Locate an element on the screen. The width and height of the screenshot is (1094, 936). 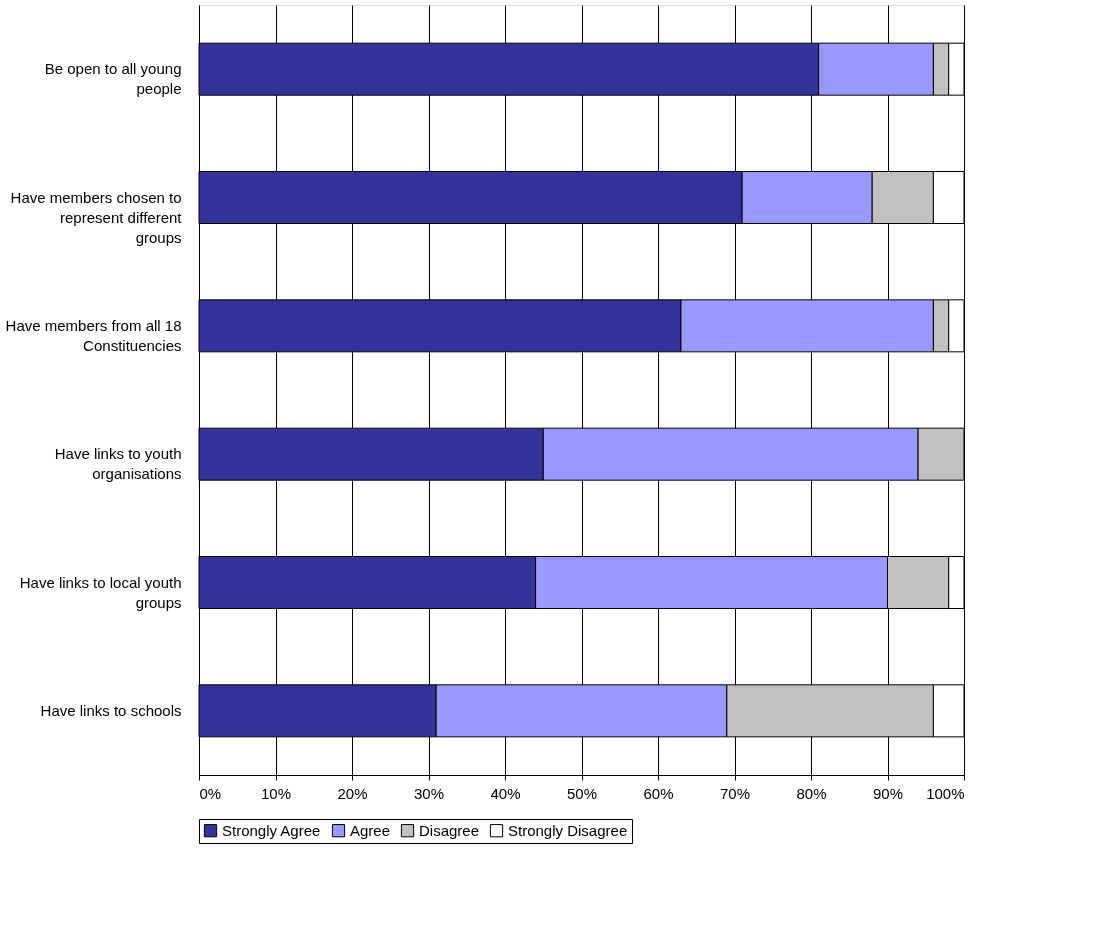
y-tick-label: Have links to schools is located at coordinates (111, 710).